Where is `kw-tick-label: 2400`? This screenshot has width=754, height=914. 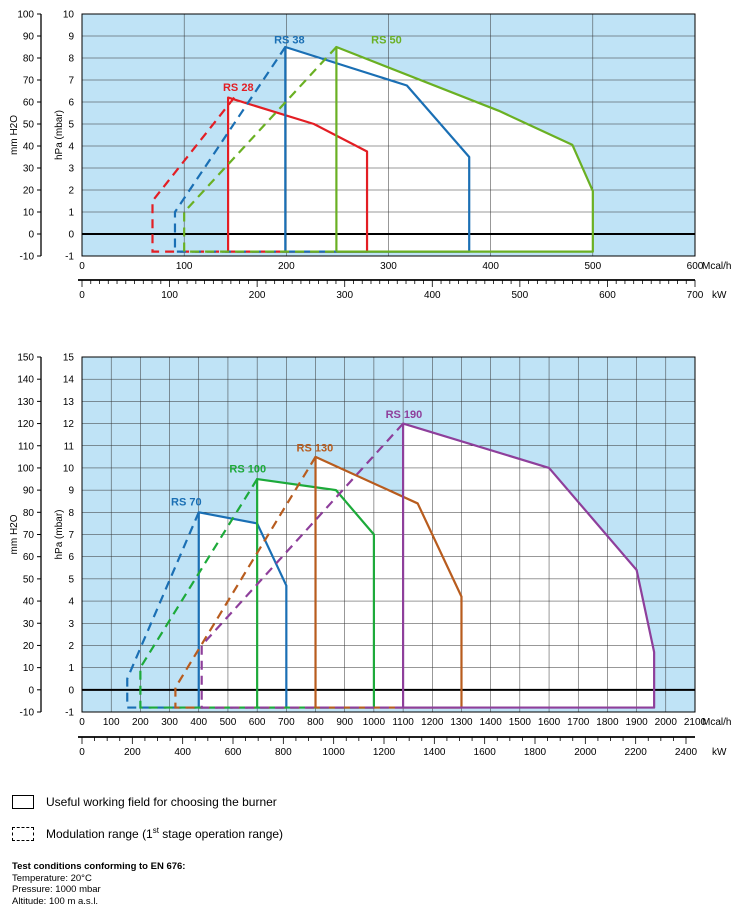 kw-tick-label: 2400 is located at coordinates (686, 752).